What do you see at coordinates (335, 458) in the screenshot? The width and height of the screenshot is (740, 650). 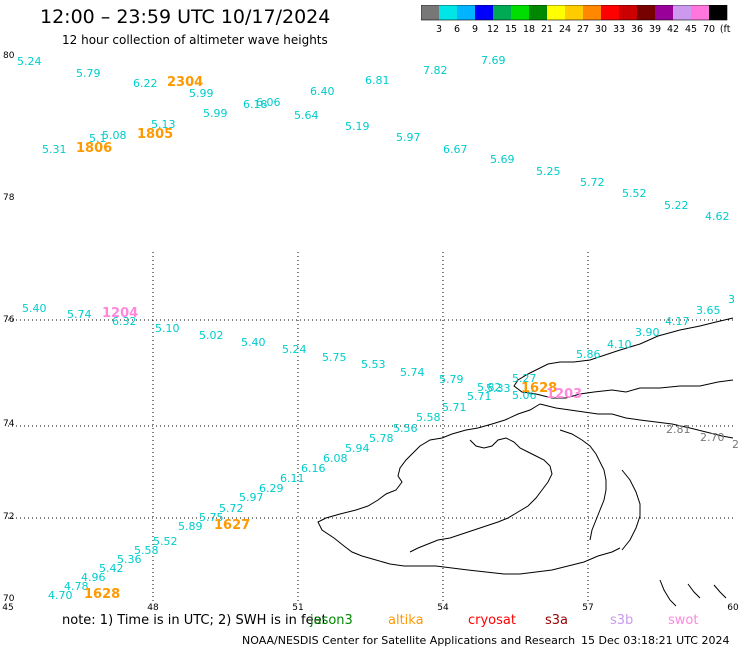 I see `wave-height-value: 6.08` at bounding box center [335, 458].